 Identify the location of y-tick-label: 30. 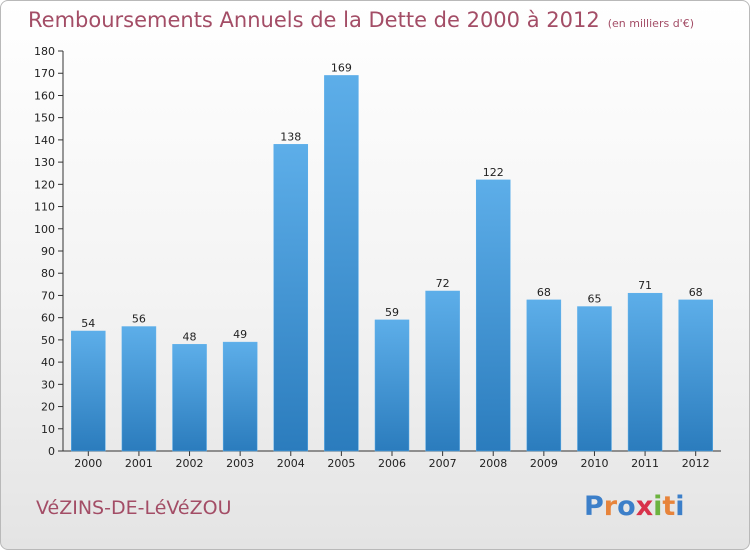
(48, 384).